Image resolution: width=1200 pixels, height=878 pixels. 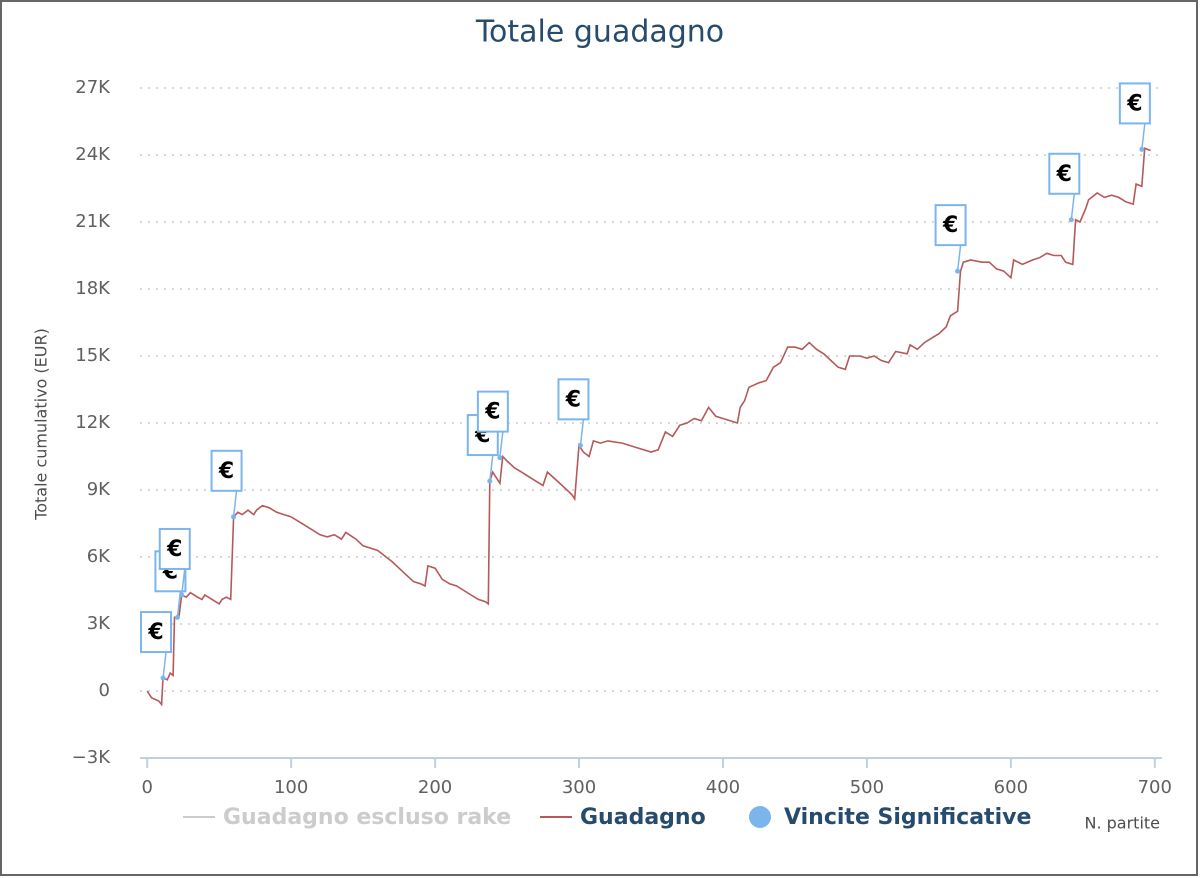 I want to click on y-tick-label: 21K, so click(x=93, y=221).